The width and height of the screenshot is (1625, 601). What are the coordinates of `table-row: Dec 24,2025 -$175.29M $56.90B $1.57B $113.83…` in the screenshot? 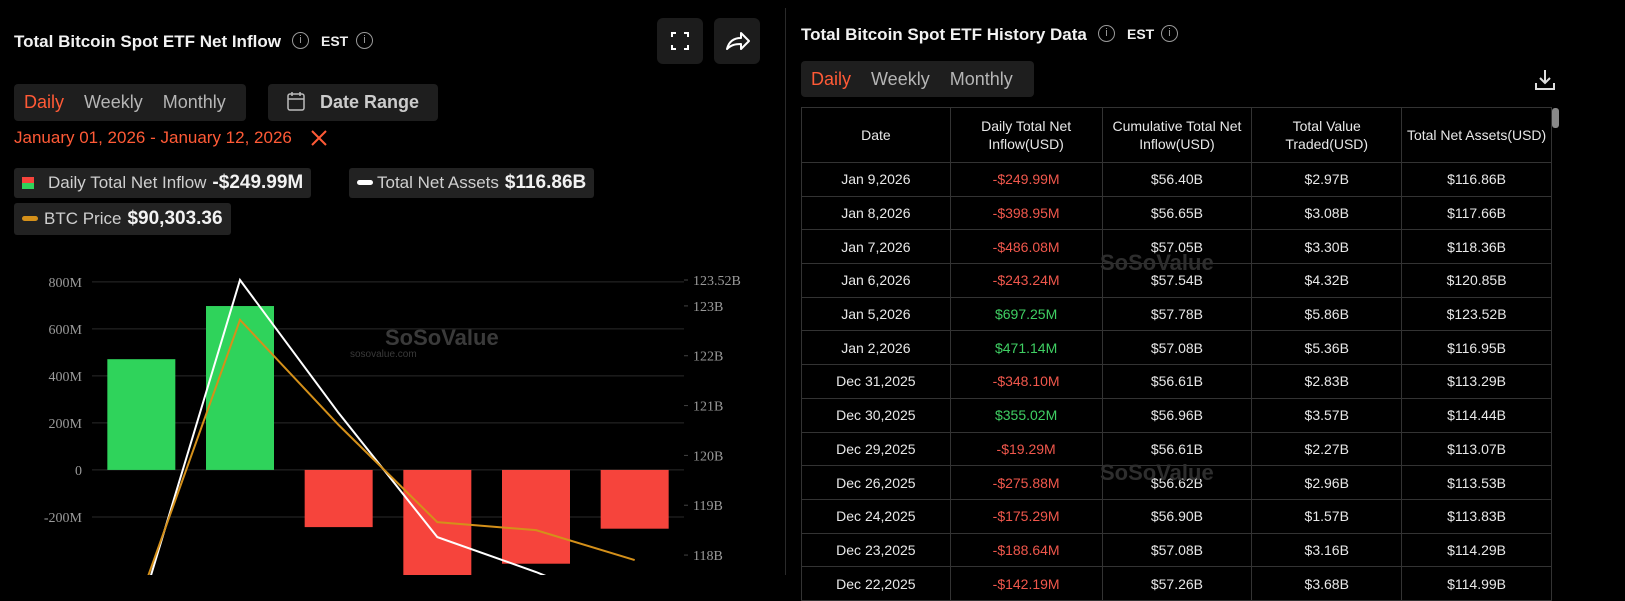 It's located at (1176, 516).